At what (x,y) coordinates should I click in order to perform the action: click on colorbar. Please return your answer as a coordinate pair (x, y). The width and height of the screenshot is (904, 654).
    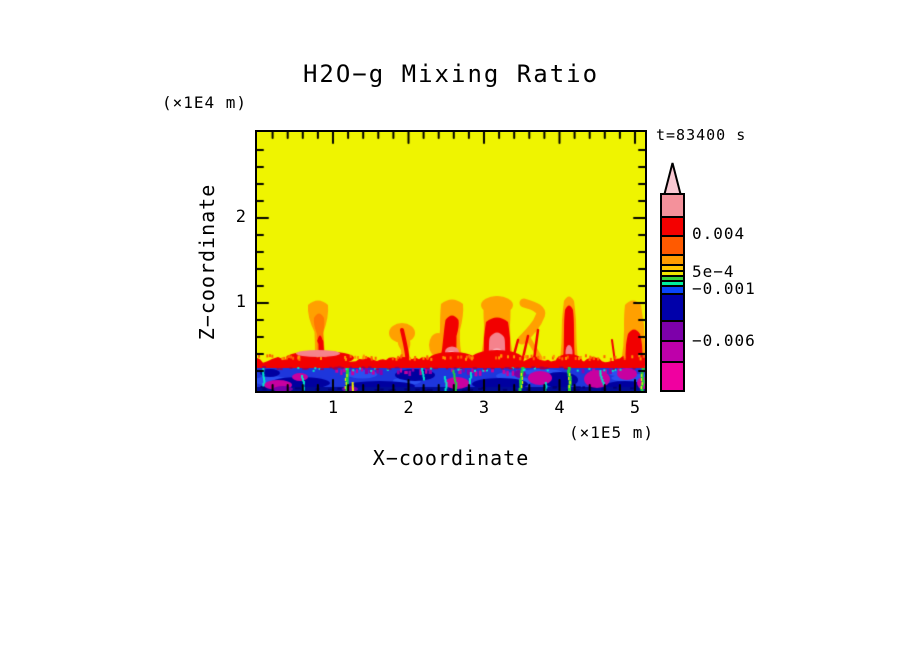
    Looking at the image, I should click on (672, 277).